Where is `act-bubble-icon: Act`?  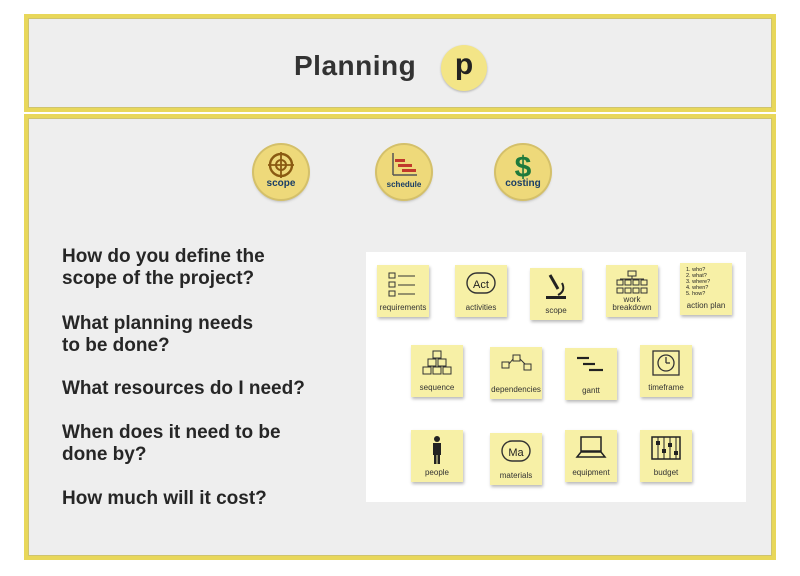
act-bubble-icon: Act is located at coordinates (481, 283).